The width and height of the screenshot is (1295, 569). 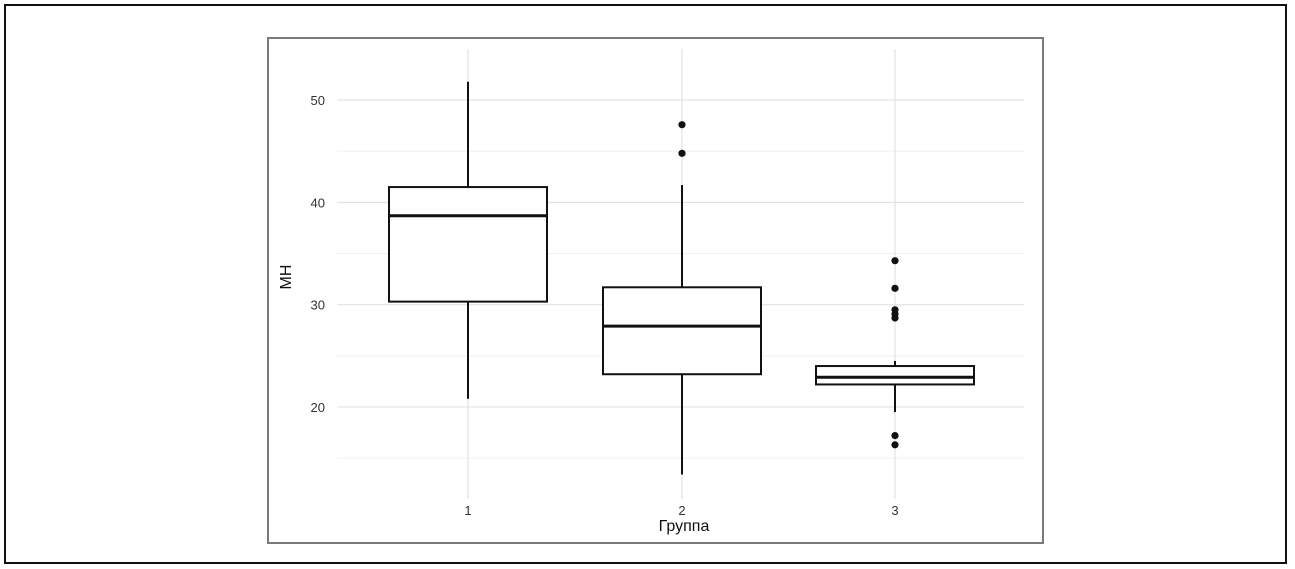 I want to click on y-axis-title: МН, so click(x=286, y=277).